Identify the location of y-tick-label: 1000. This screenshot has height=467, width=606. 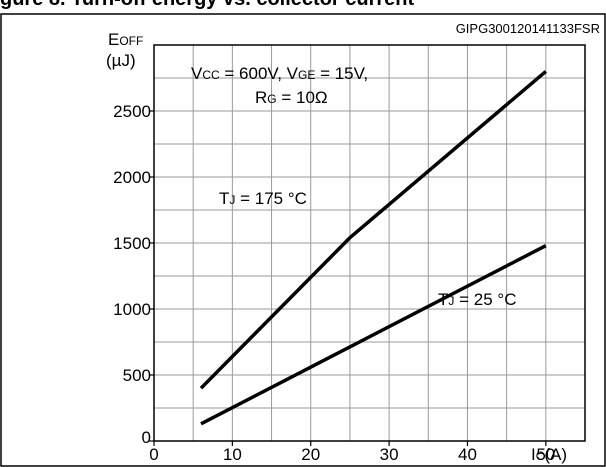
(132, 309).